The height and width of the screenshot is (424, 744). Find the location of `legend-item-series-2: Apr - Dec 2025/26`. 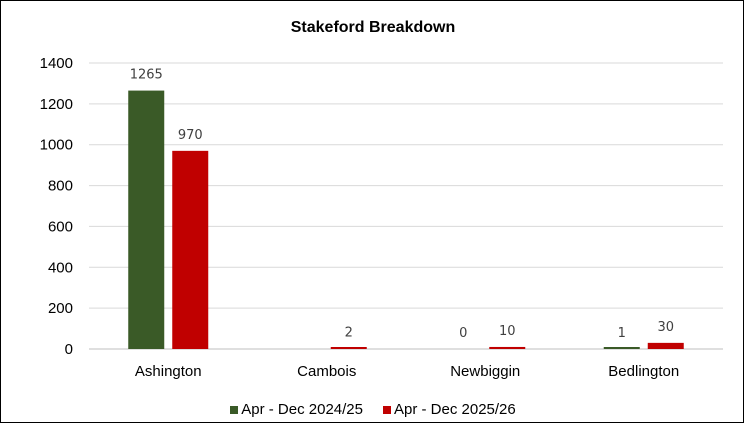

legend-item-series-2: Apr - Dec 2025/26 is located at coordinates (449, 409).